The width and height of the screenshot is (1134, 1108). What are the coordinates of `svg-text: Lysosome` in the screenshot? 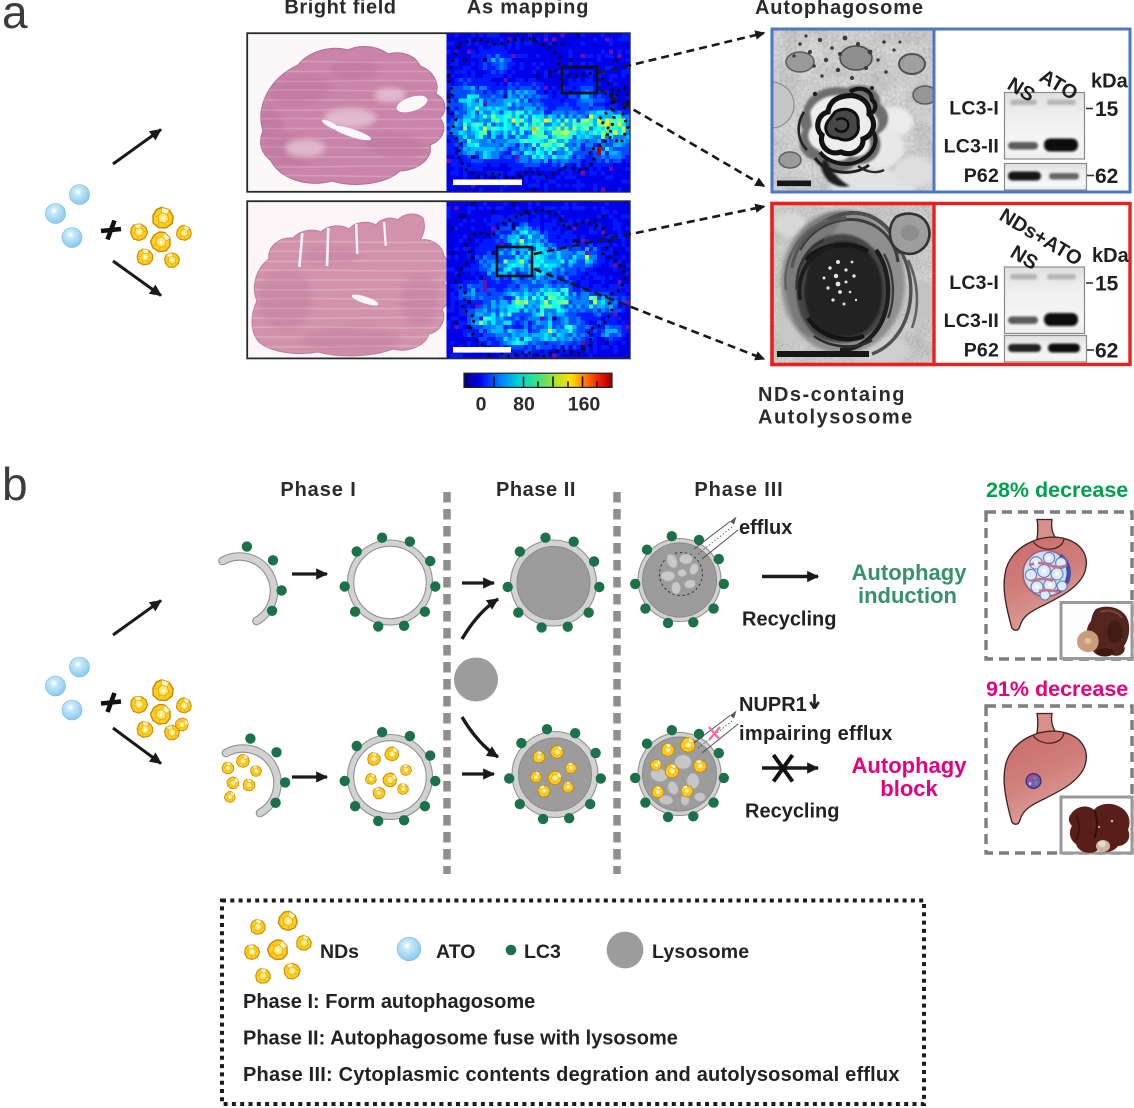 It's located at (700, 952).